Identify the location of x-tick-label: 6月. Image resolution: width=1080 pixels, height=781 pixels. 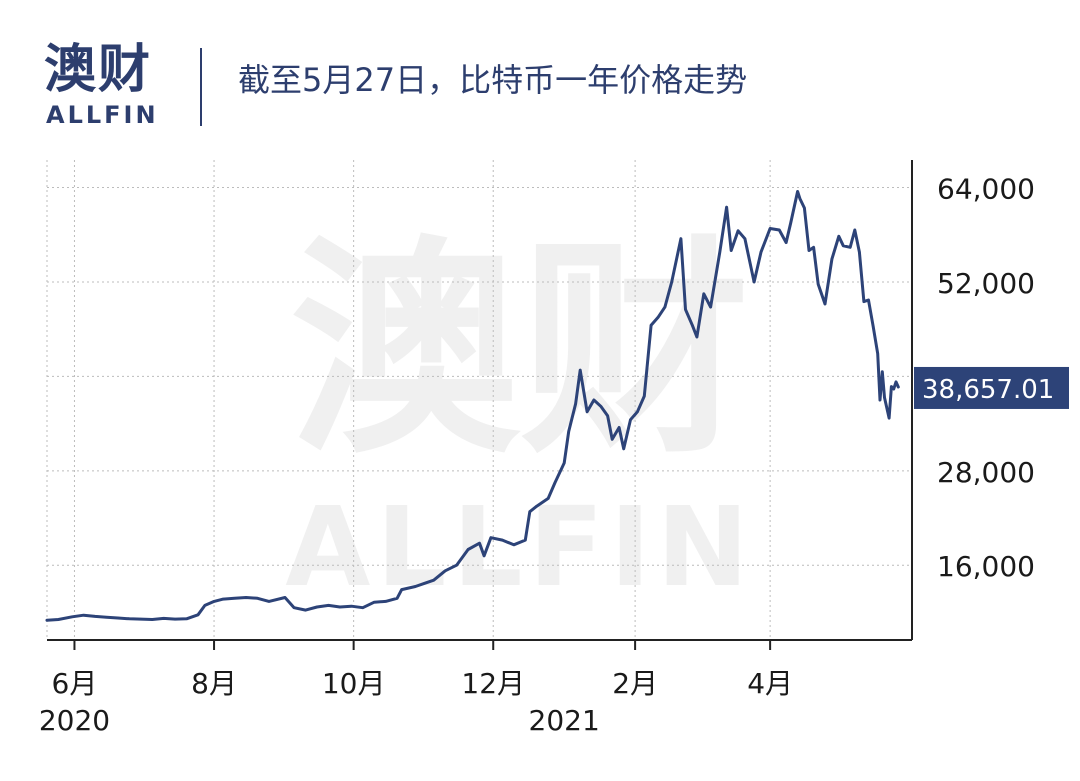
(75, 683).